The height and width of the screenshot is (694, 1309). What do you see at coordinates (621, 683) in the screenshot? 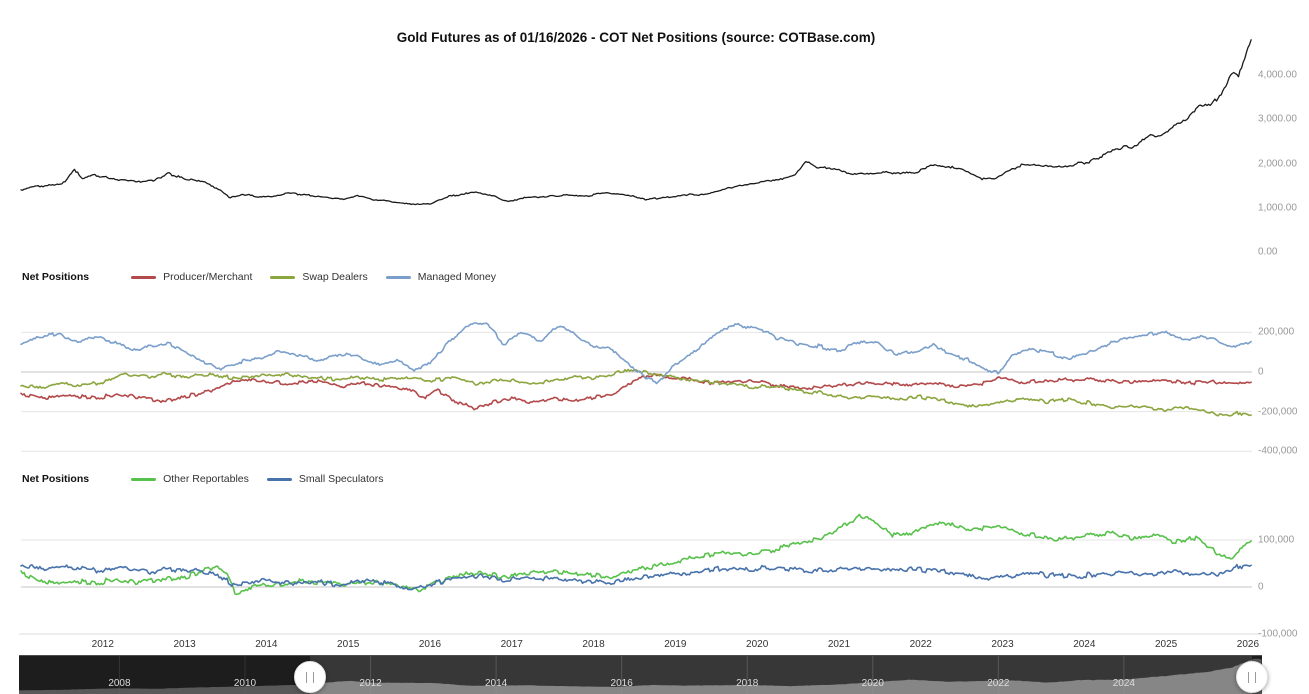
I see `navigator-year-label: 2016` at bounding box center [621, 683].